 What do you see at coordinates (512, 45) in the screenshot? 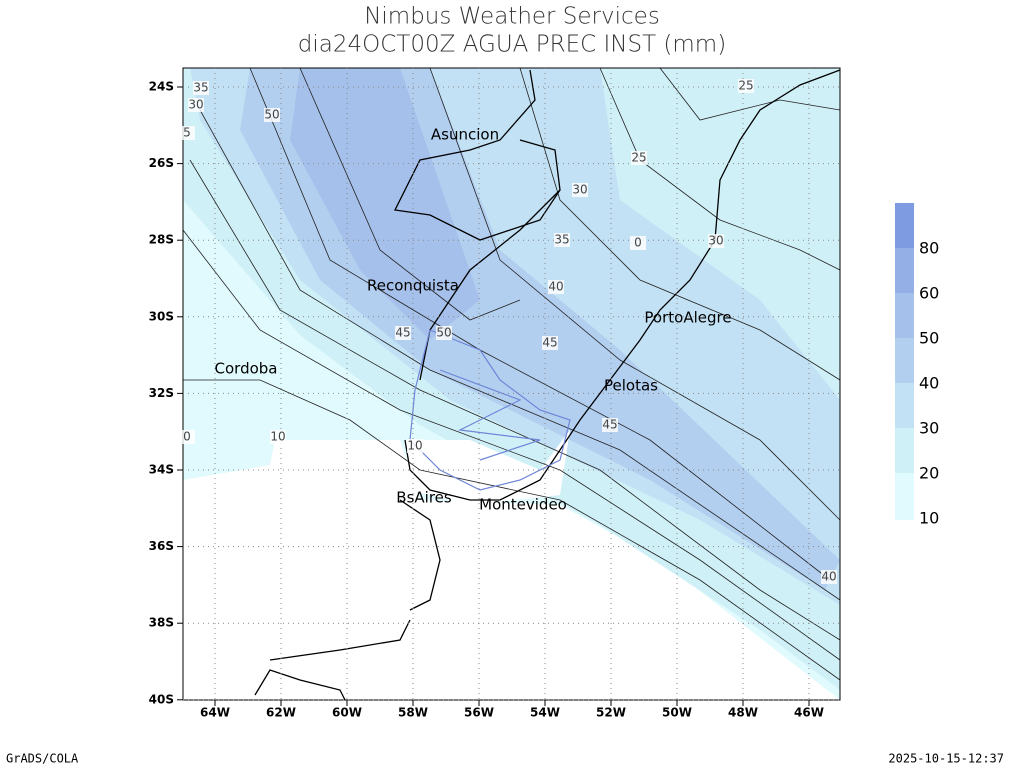
I see `subtitle: dia24OCT00Z AGUA PREC INST (mm)` at bounding box center [512, 45].